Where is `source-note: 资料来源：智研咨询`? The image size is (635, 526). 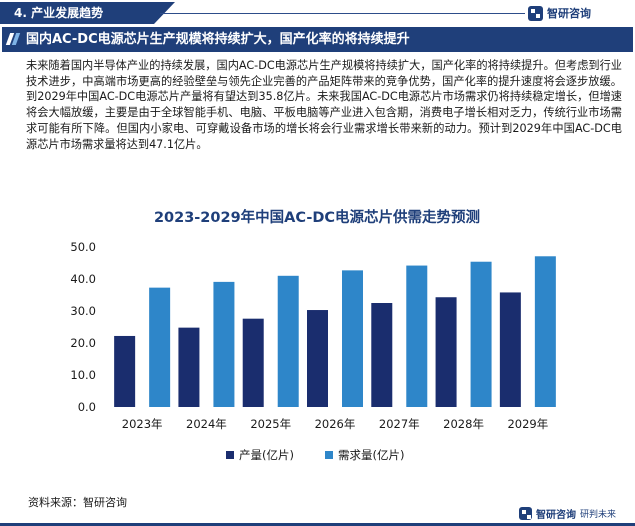
source-note: 资料来源：智研咨询 is located at coordinates (77, 502).